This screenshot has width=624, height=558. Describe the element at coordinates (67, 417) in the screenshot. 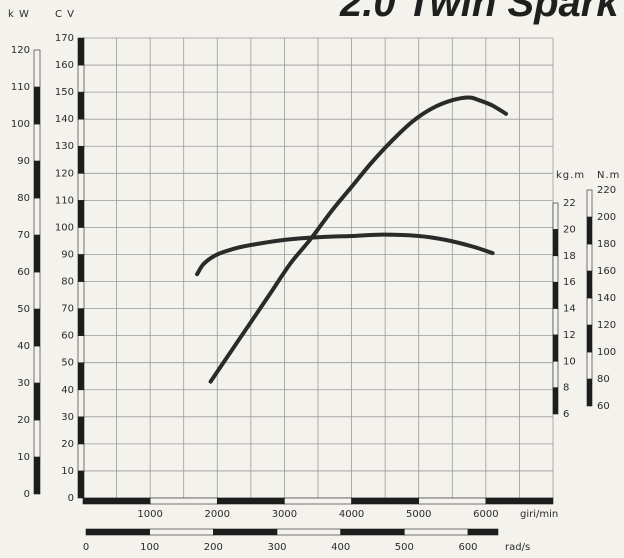

I see `cv-tick-label: 30` at that location.